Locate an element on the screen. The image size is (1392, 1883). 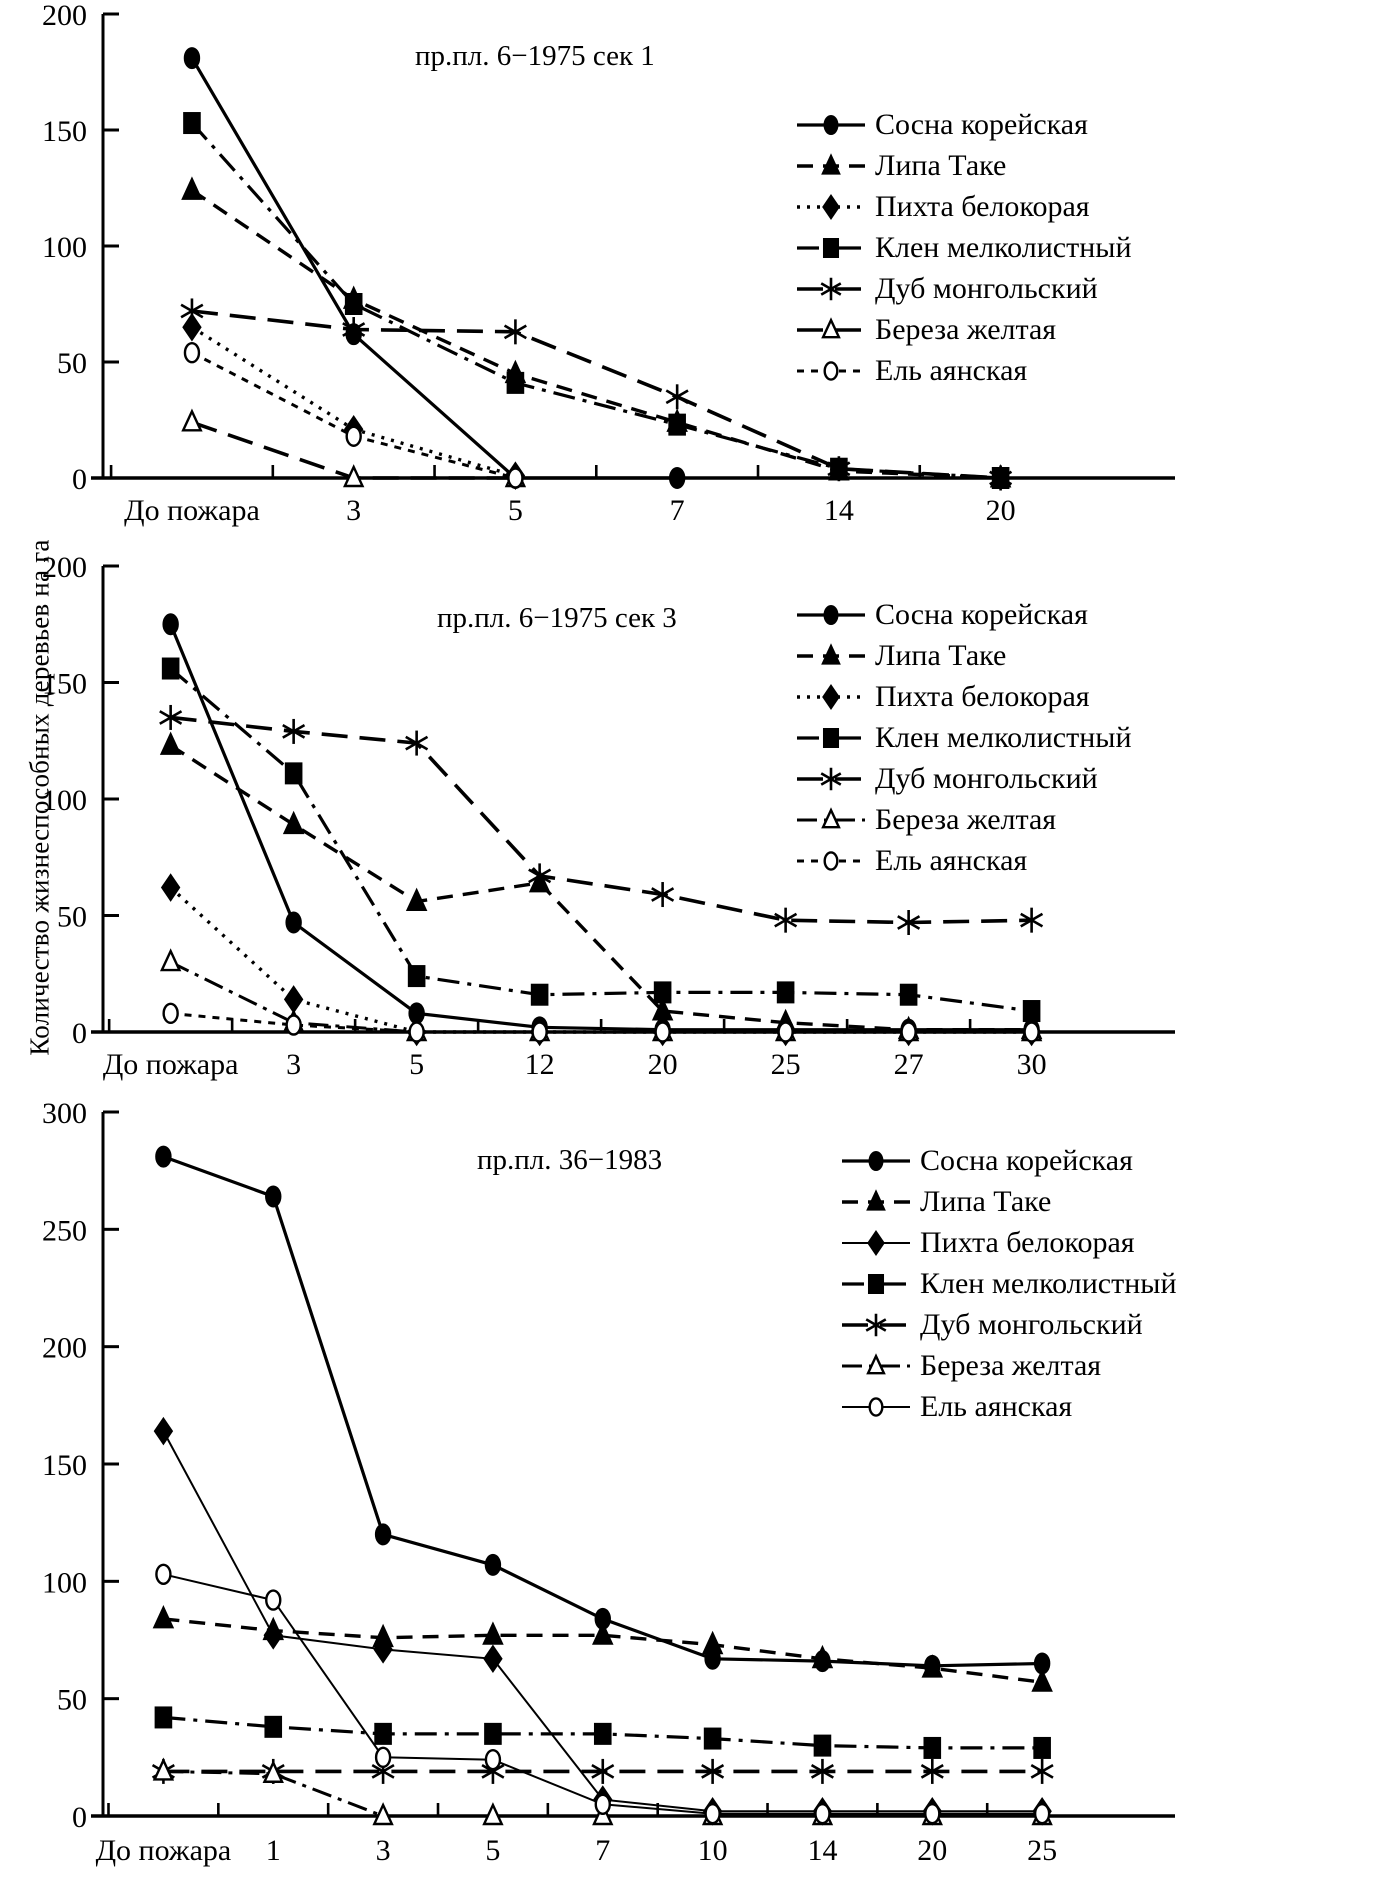
x-axis-category-label: 12 is located at coordinates (540, 1064).